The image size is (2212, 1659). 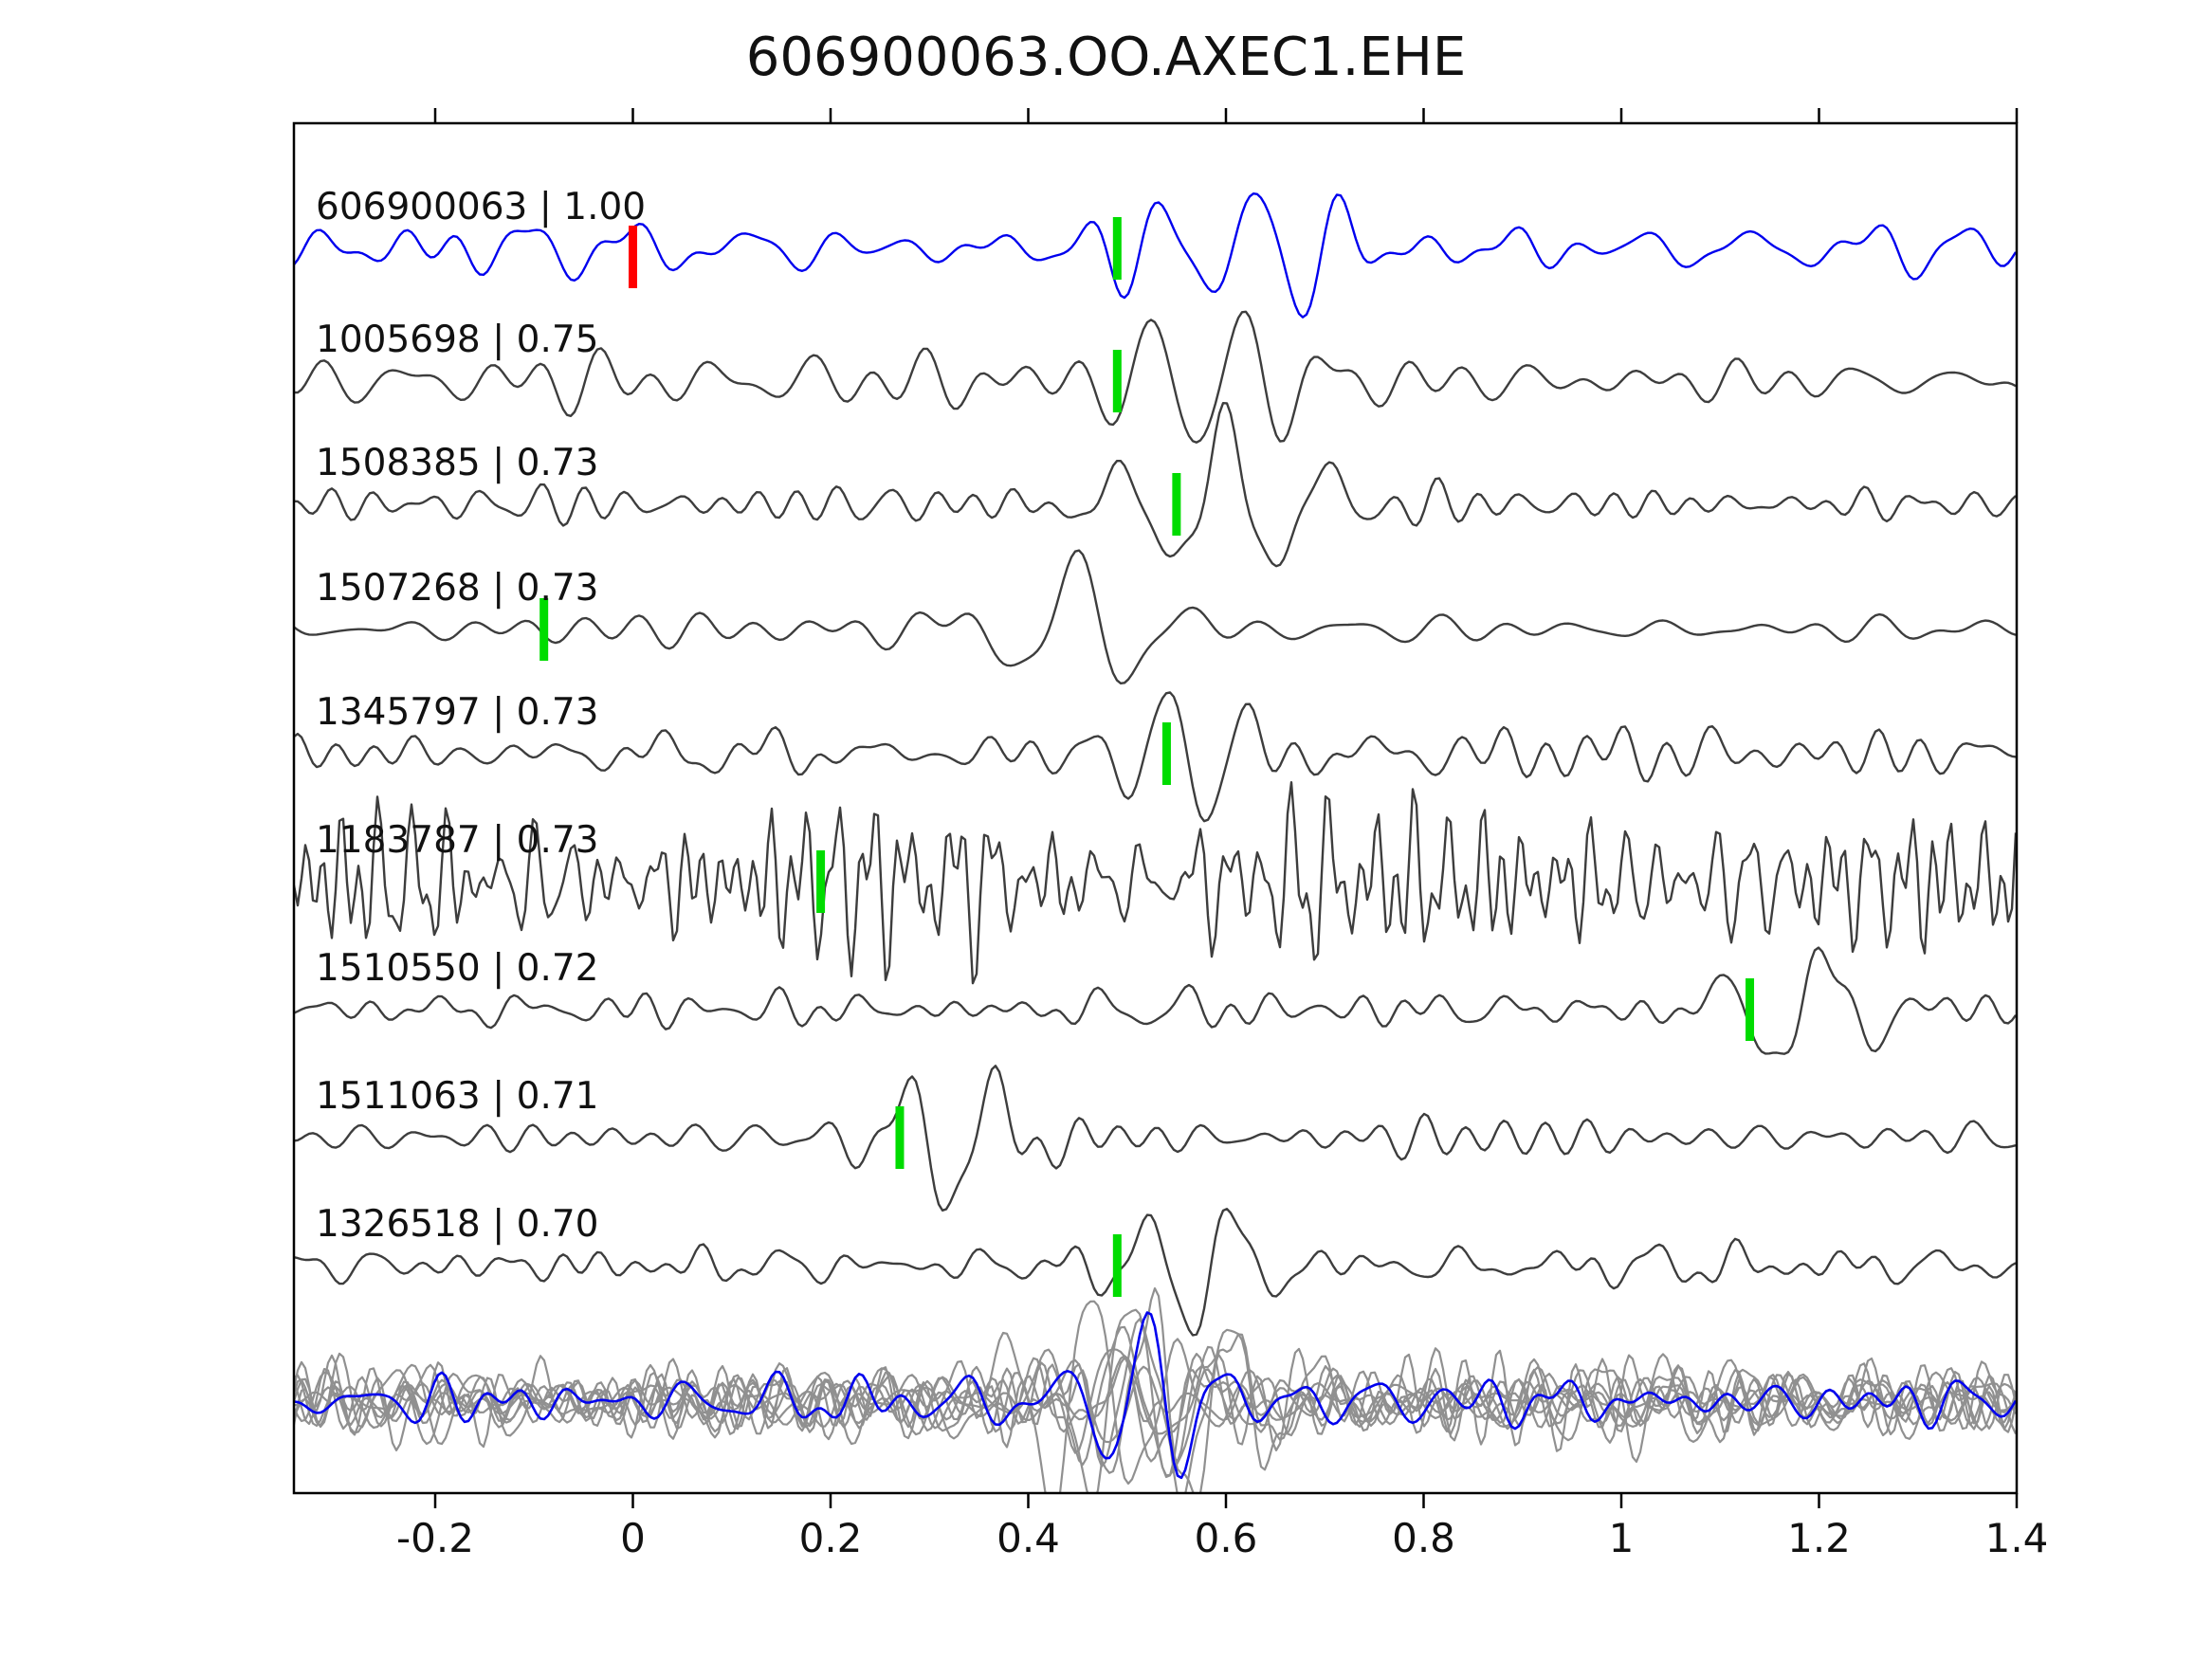 I want to click on x-tick-label: 0.2, so click(x=830, y=1538).